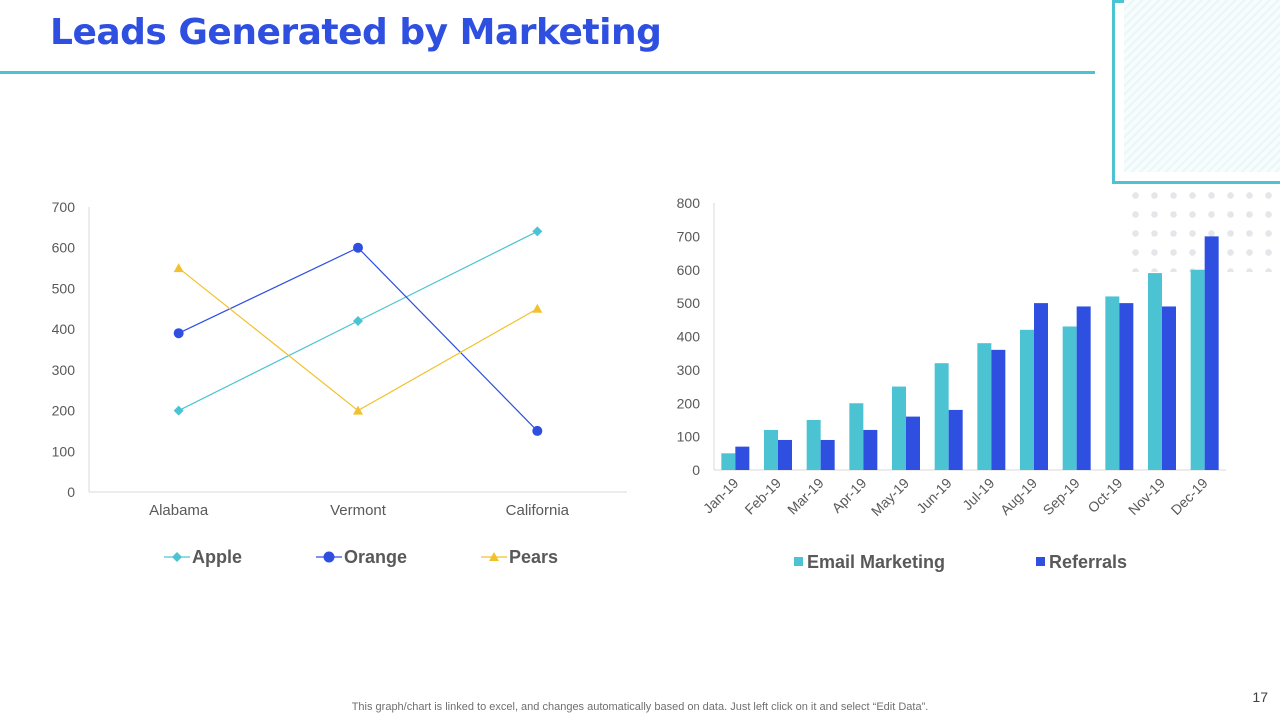 This screenshot has height=720, width=1280. Describe the element at coordinates (547, 72) in the screenshot. I see `title-underline` at that location.